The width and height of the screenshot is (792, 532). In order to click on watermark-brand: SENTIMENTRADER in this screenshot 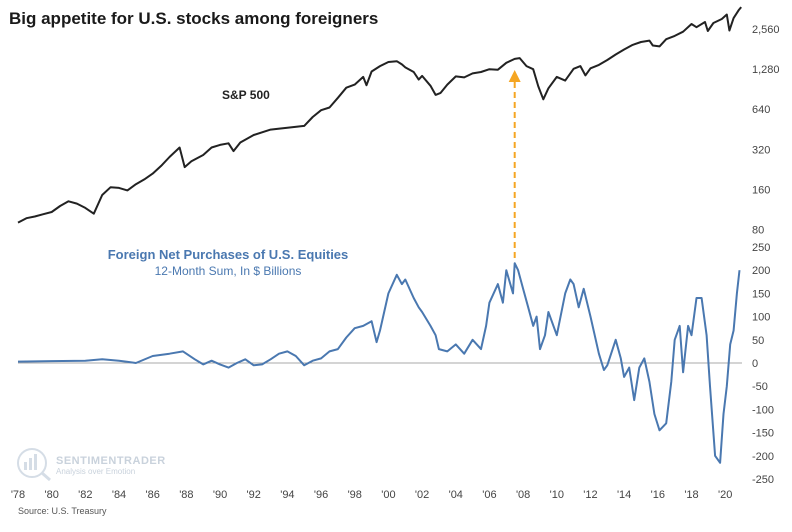, I will do `click(111, 461)`.